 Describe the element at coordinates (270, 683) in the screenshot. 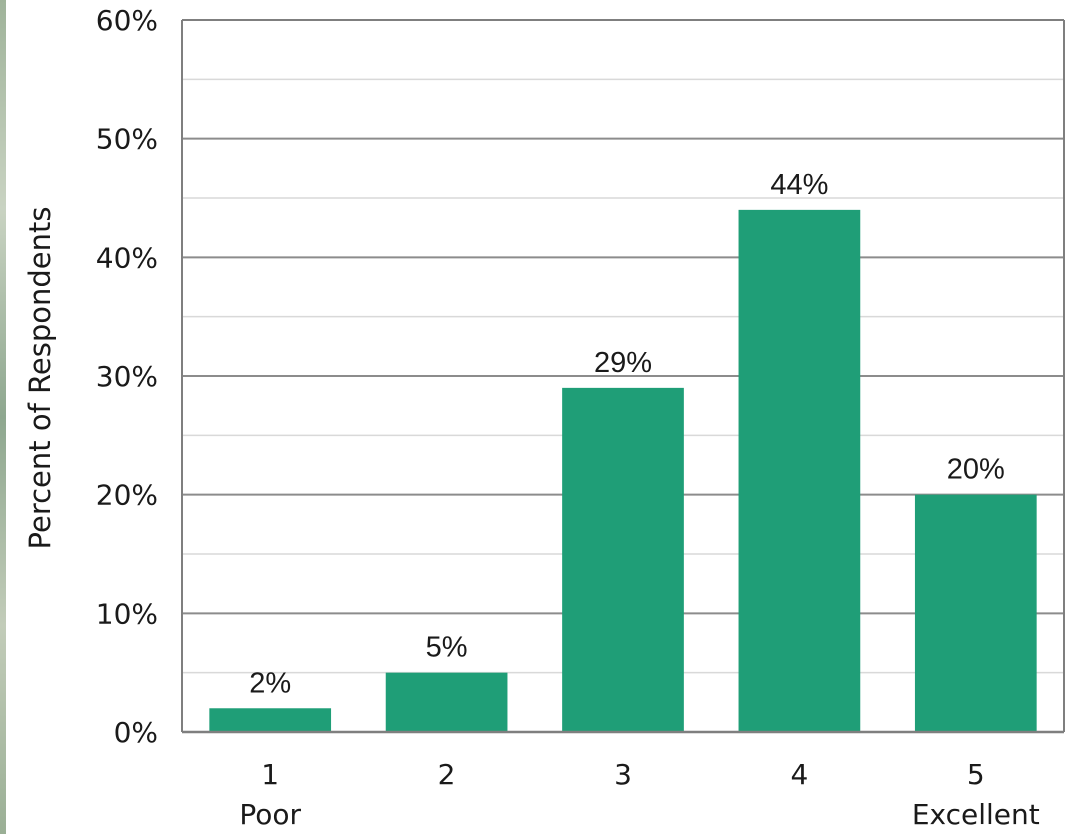

I see `bar-data-label: 2%` at that location.